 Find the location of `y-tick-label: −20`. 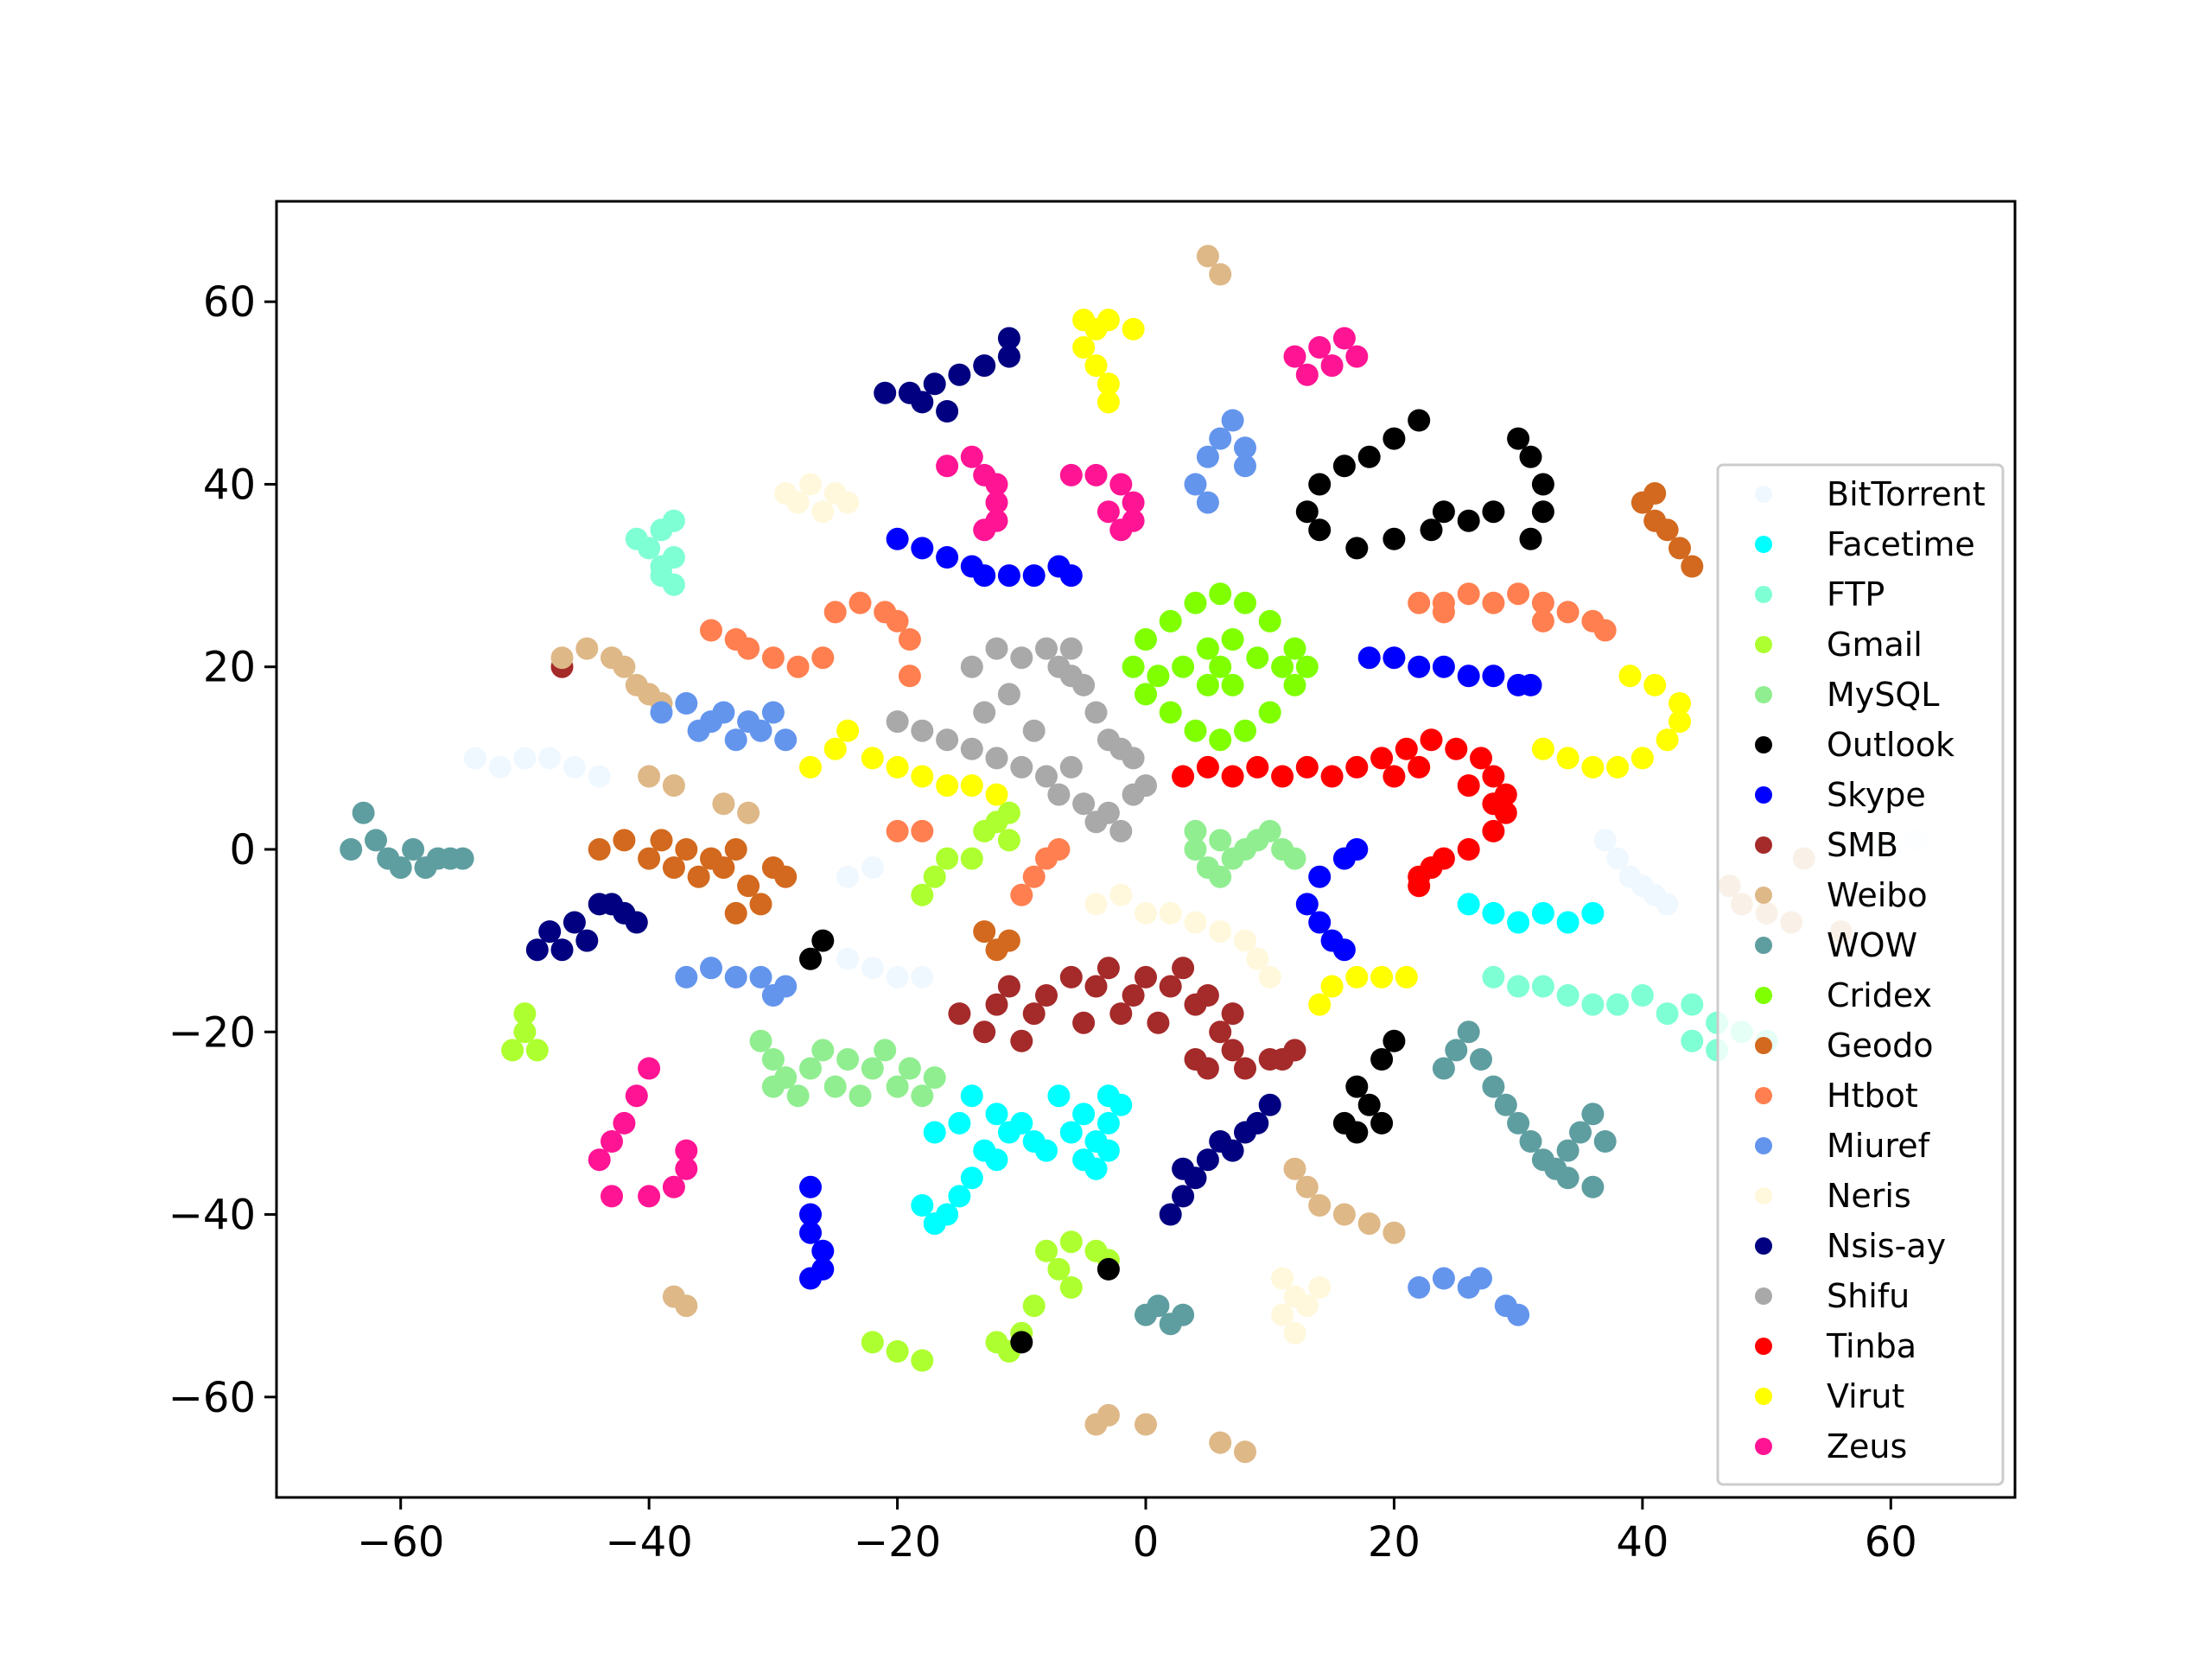

y-tick-label: −20 is located at coordinates (212, 1032).